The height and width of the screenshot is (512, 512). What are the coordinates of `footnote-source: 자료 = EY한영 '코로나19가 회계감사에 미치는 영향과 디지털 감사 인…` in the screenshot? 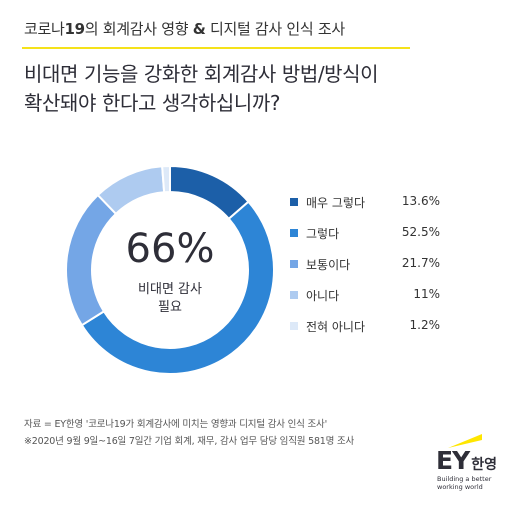 It's located at (175, 424).